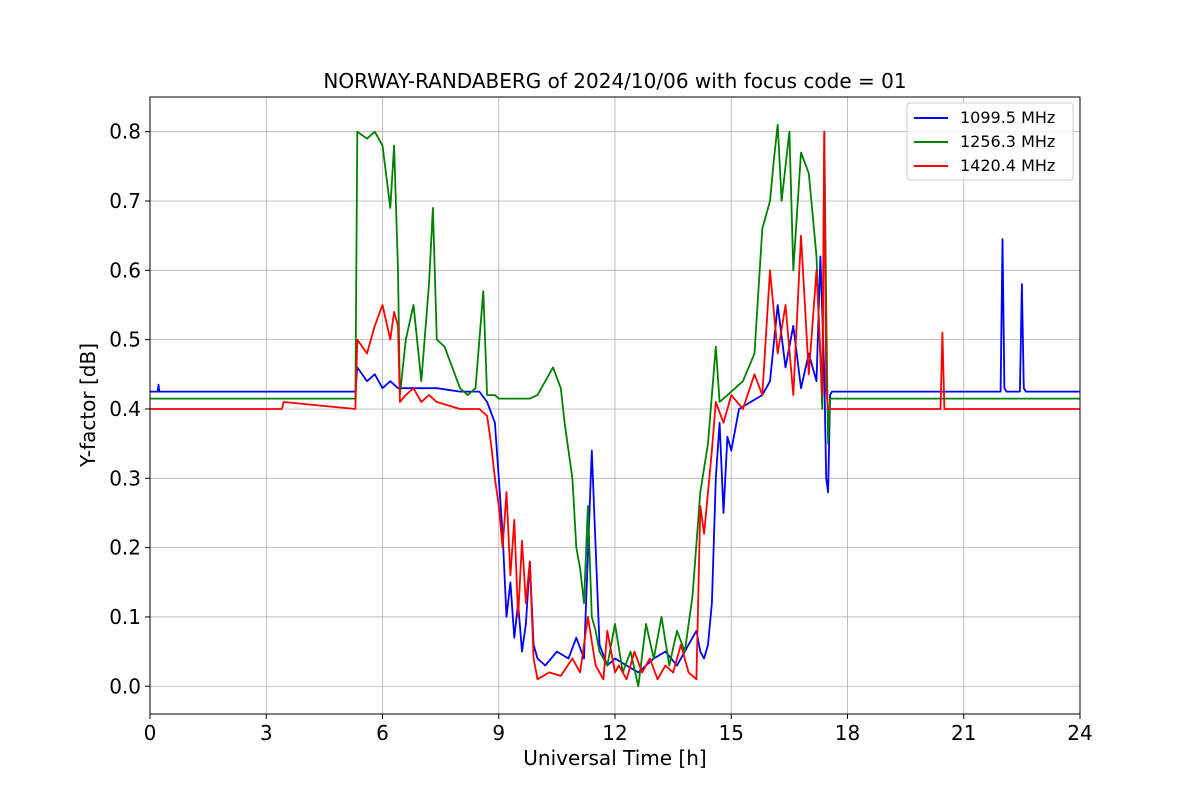  What do you see at coordinates (125, 548) in the screenshot?
I see `y-tick-label: 0.2` at bounding box center [125, 548].